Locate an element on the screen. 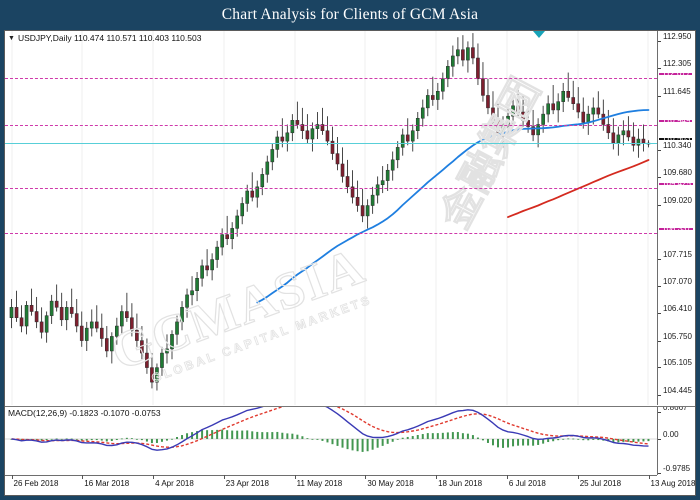 This screenshot has width=700, height=500. date-tick-label: 26 Feb 2018 is located at coordinates (36, 483).